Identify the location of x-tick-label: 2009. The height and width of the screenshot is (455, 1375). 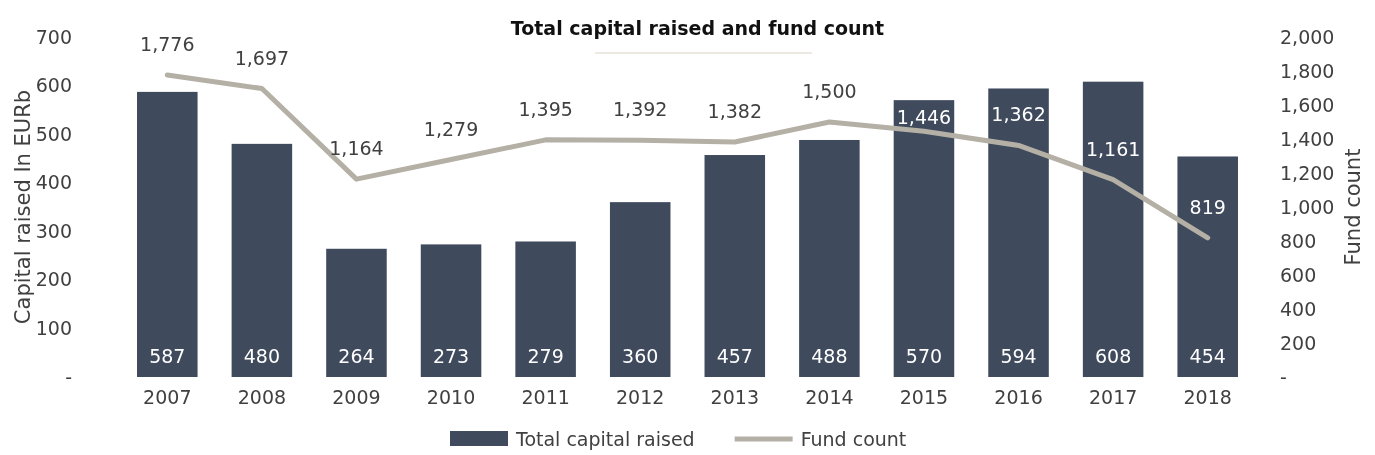
(356, 397).